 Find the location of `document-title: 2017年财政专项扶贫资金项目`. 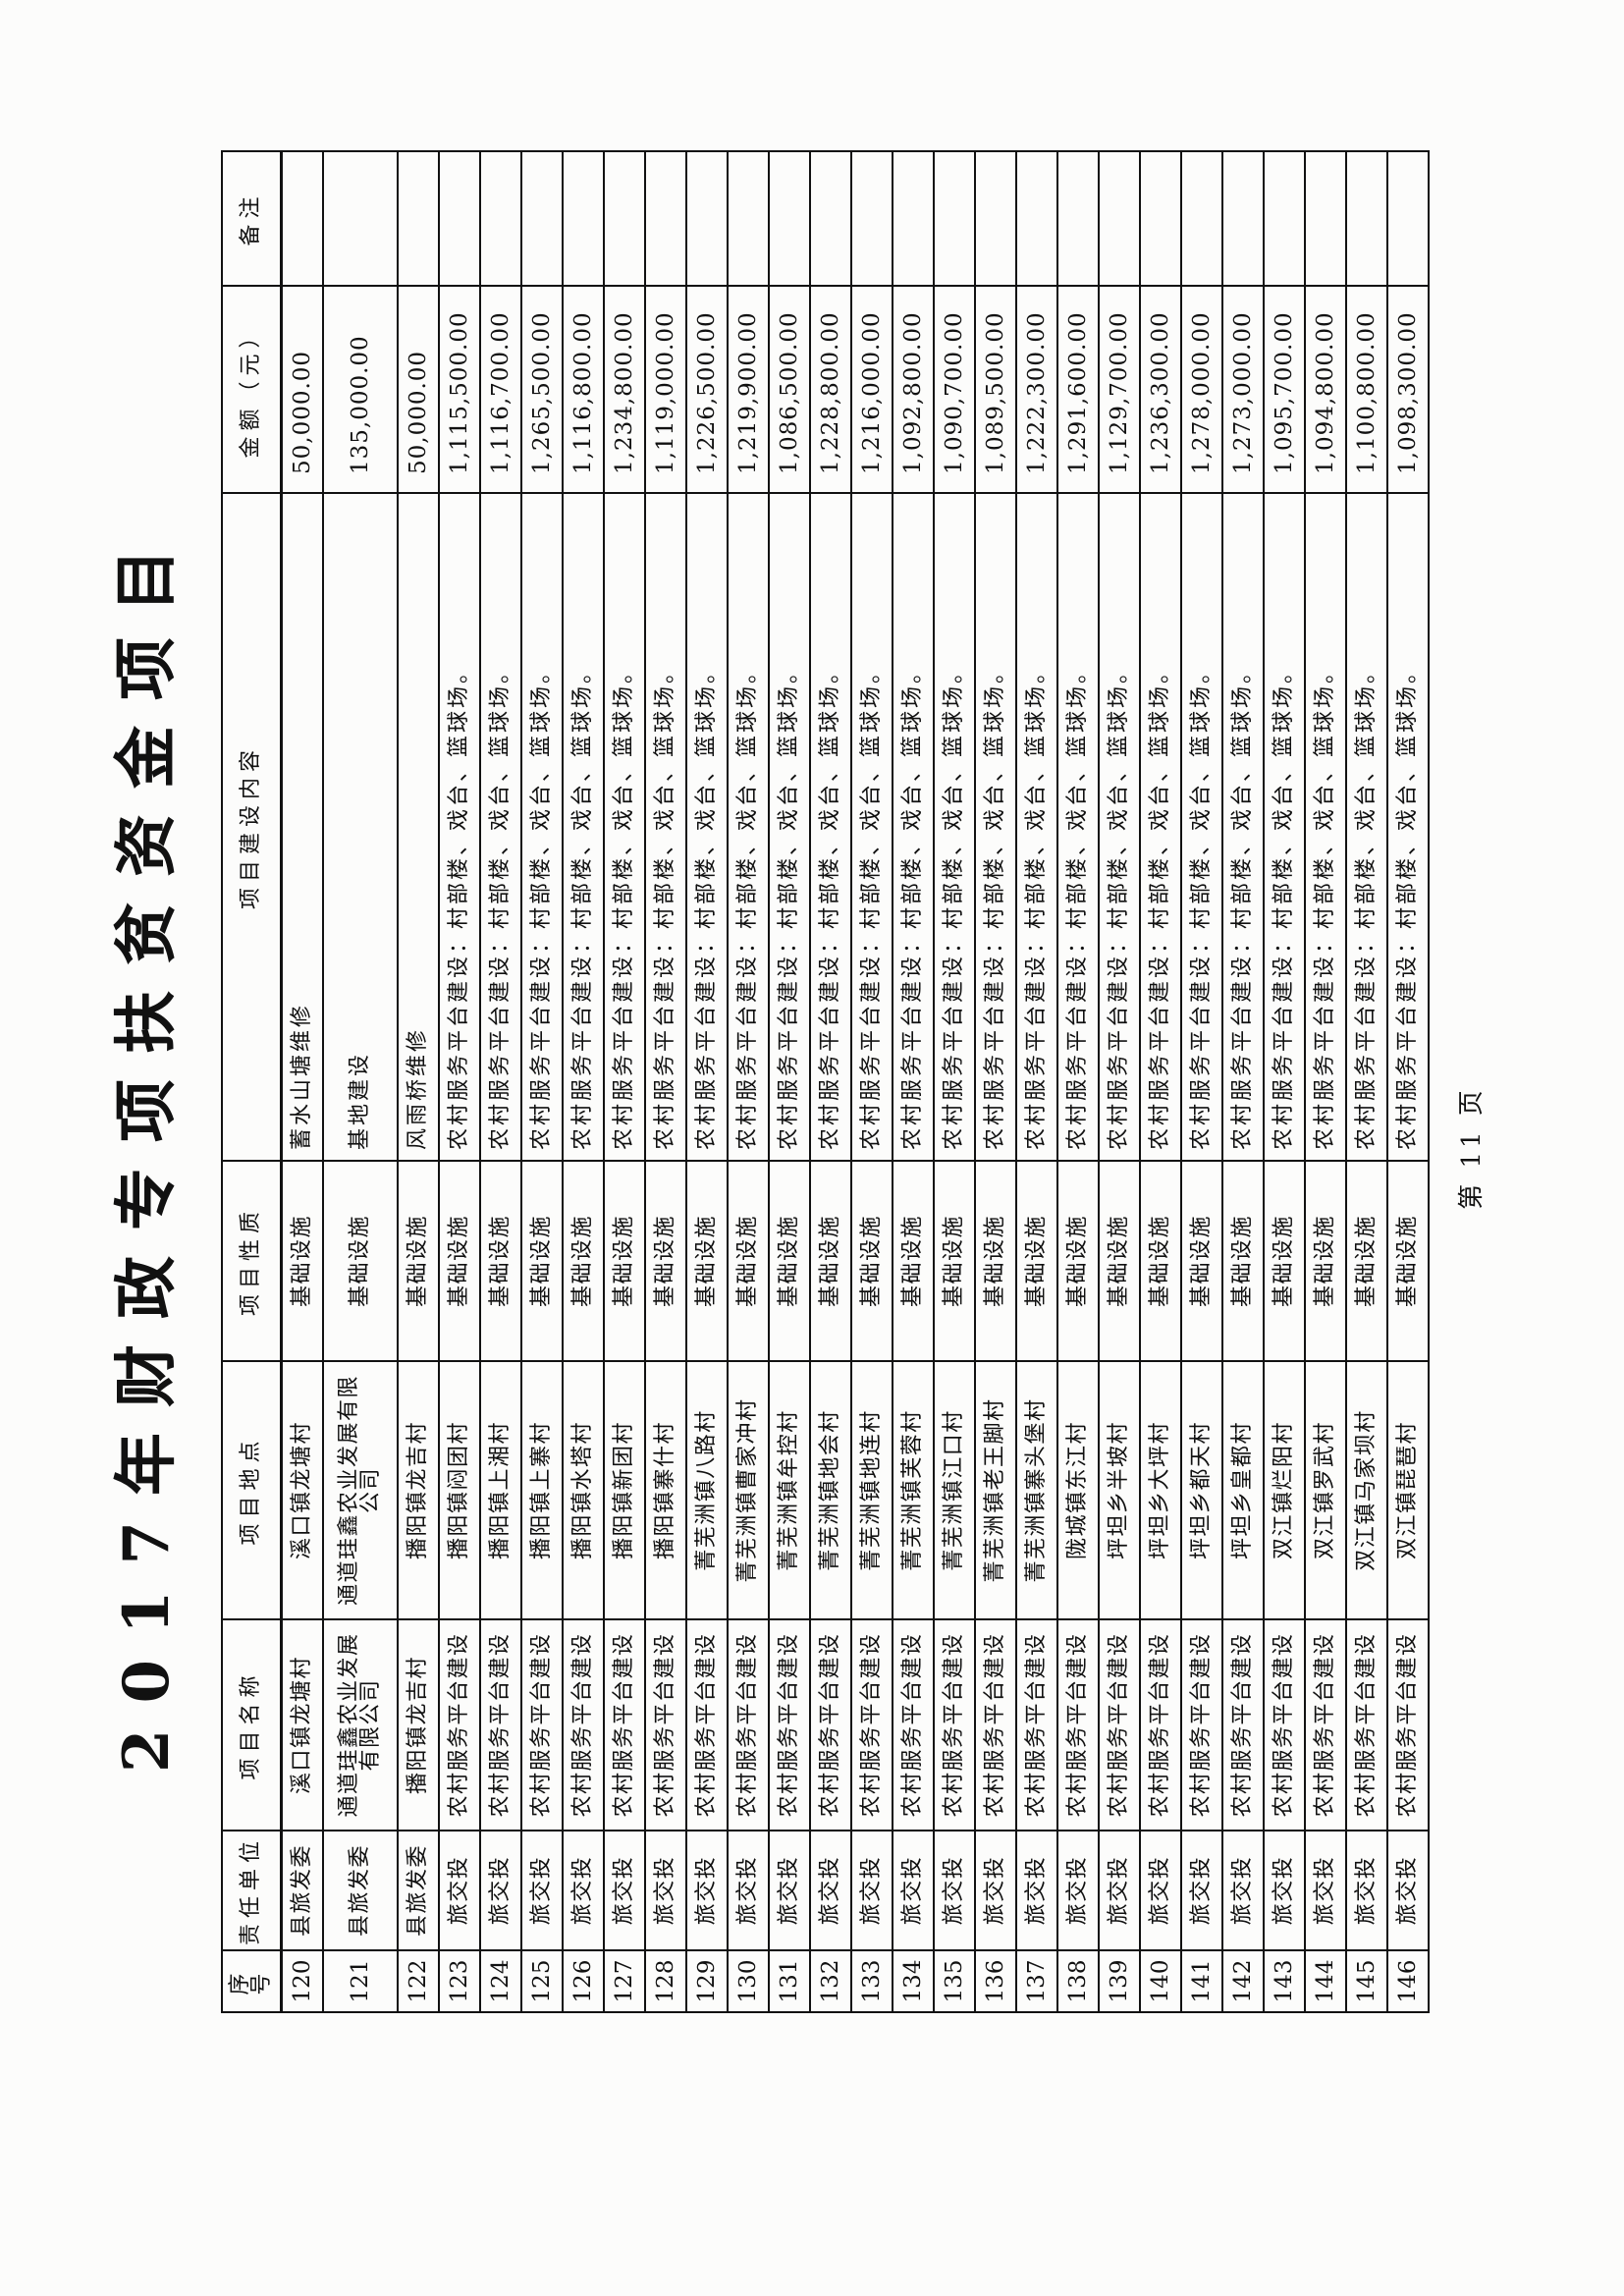

document-title: 2017年财政专项扶贫资金项目 is located at coordinates (147, 1148).